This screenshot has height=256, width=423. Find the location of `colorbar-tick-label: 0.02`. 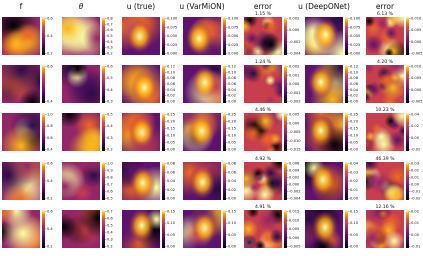

colorbar-tick-label: 0.02 is located at coordinates (415, 171).